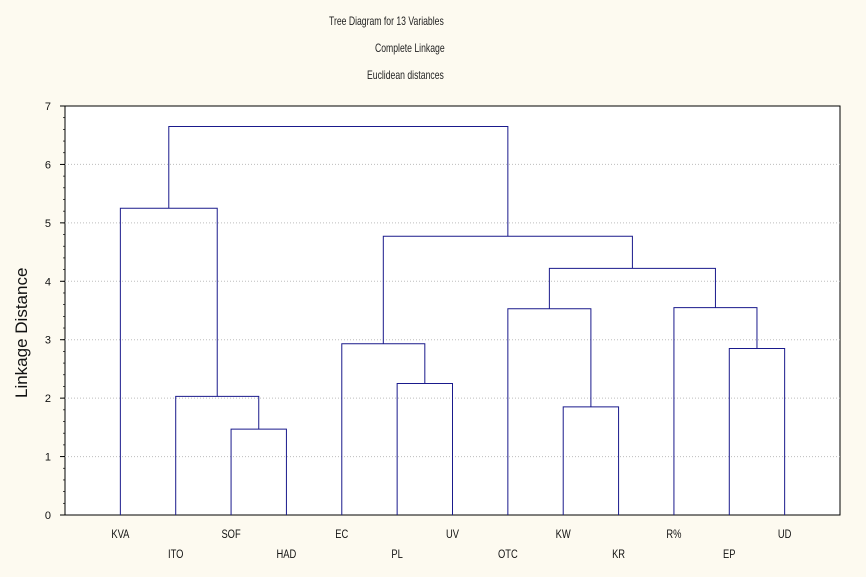  Describe the element at coordinates (405, 75) in the screenshot. I see `chart-subtitle-distance: Euclidean distances` at that location.